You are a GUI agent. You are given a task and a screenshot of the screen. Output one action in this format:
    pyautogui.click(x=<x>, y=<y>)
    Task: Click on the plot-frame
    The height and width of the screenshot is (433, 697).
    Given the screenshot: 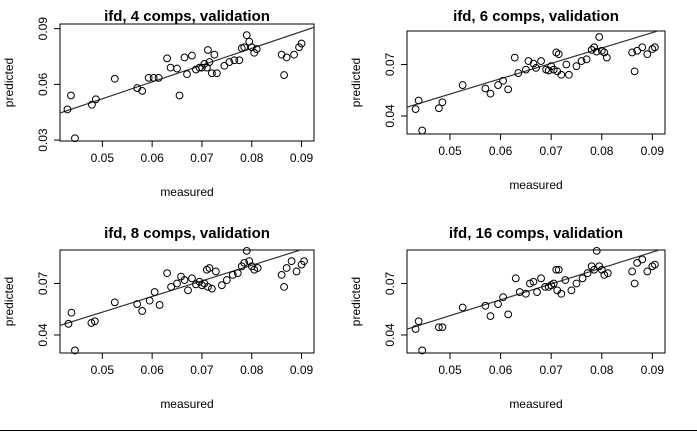 What is the action you would take?
    pyautogui.click(x=536, y=301)
    